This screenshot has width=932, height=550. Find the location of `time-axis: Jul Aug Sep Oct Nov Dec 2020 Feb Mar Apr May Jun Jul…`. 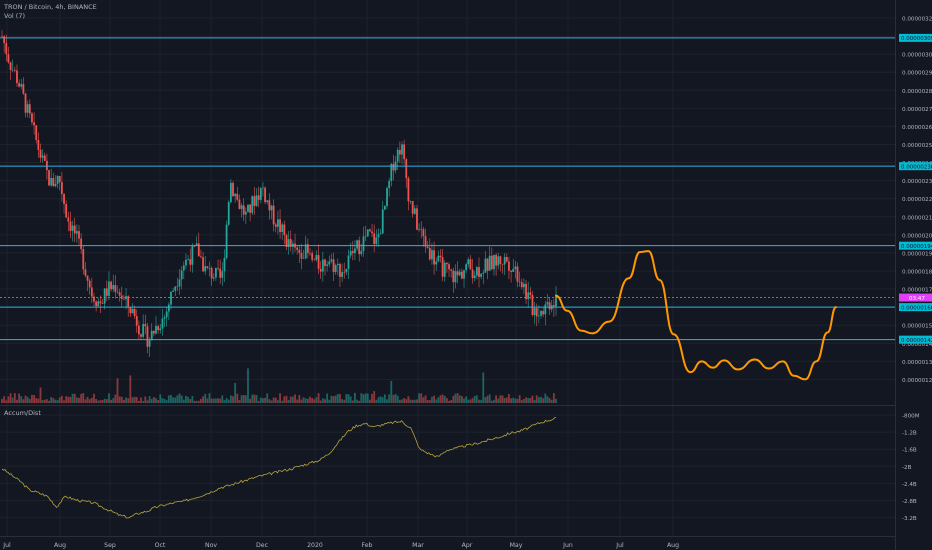

time-axis: Jul Aug Sep Oct Nov Dec 2020 Feb Mar Apr May Jun Jul… is located at coordinates (340, 545).